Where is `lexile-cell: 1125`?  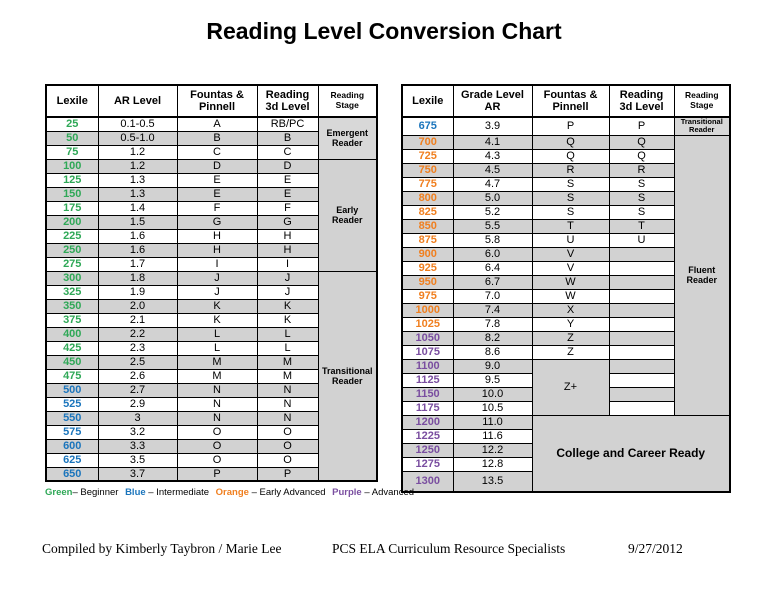 lexile-cell: 1125 is located at coordinates (427, 380).